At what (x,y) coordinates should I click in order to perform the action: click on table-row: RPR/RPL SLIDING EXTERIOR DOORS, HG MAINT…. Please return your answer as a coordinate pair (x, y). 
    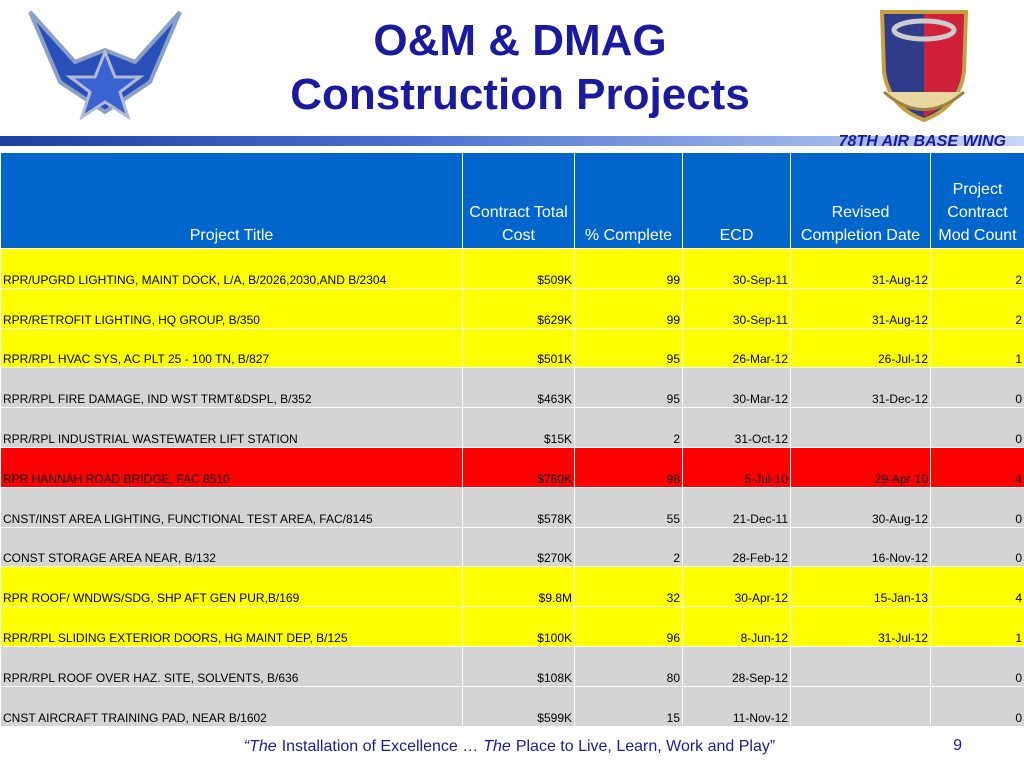
    Looking at the image, I should click on (512, 626).